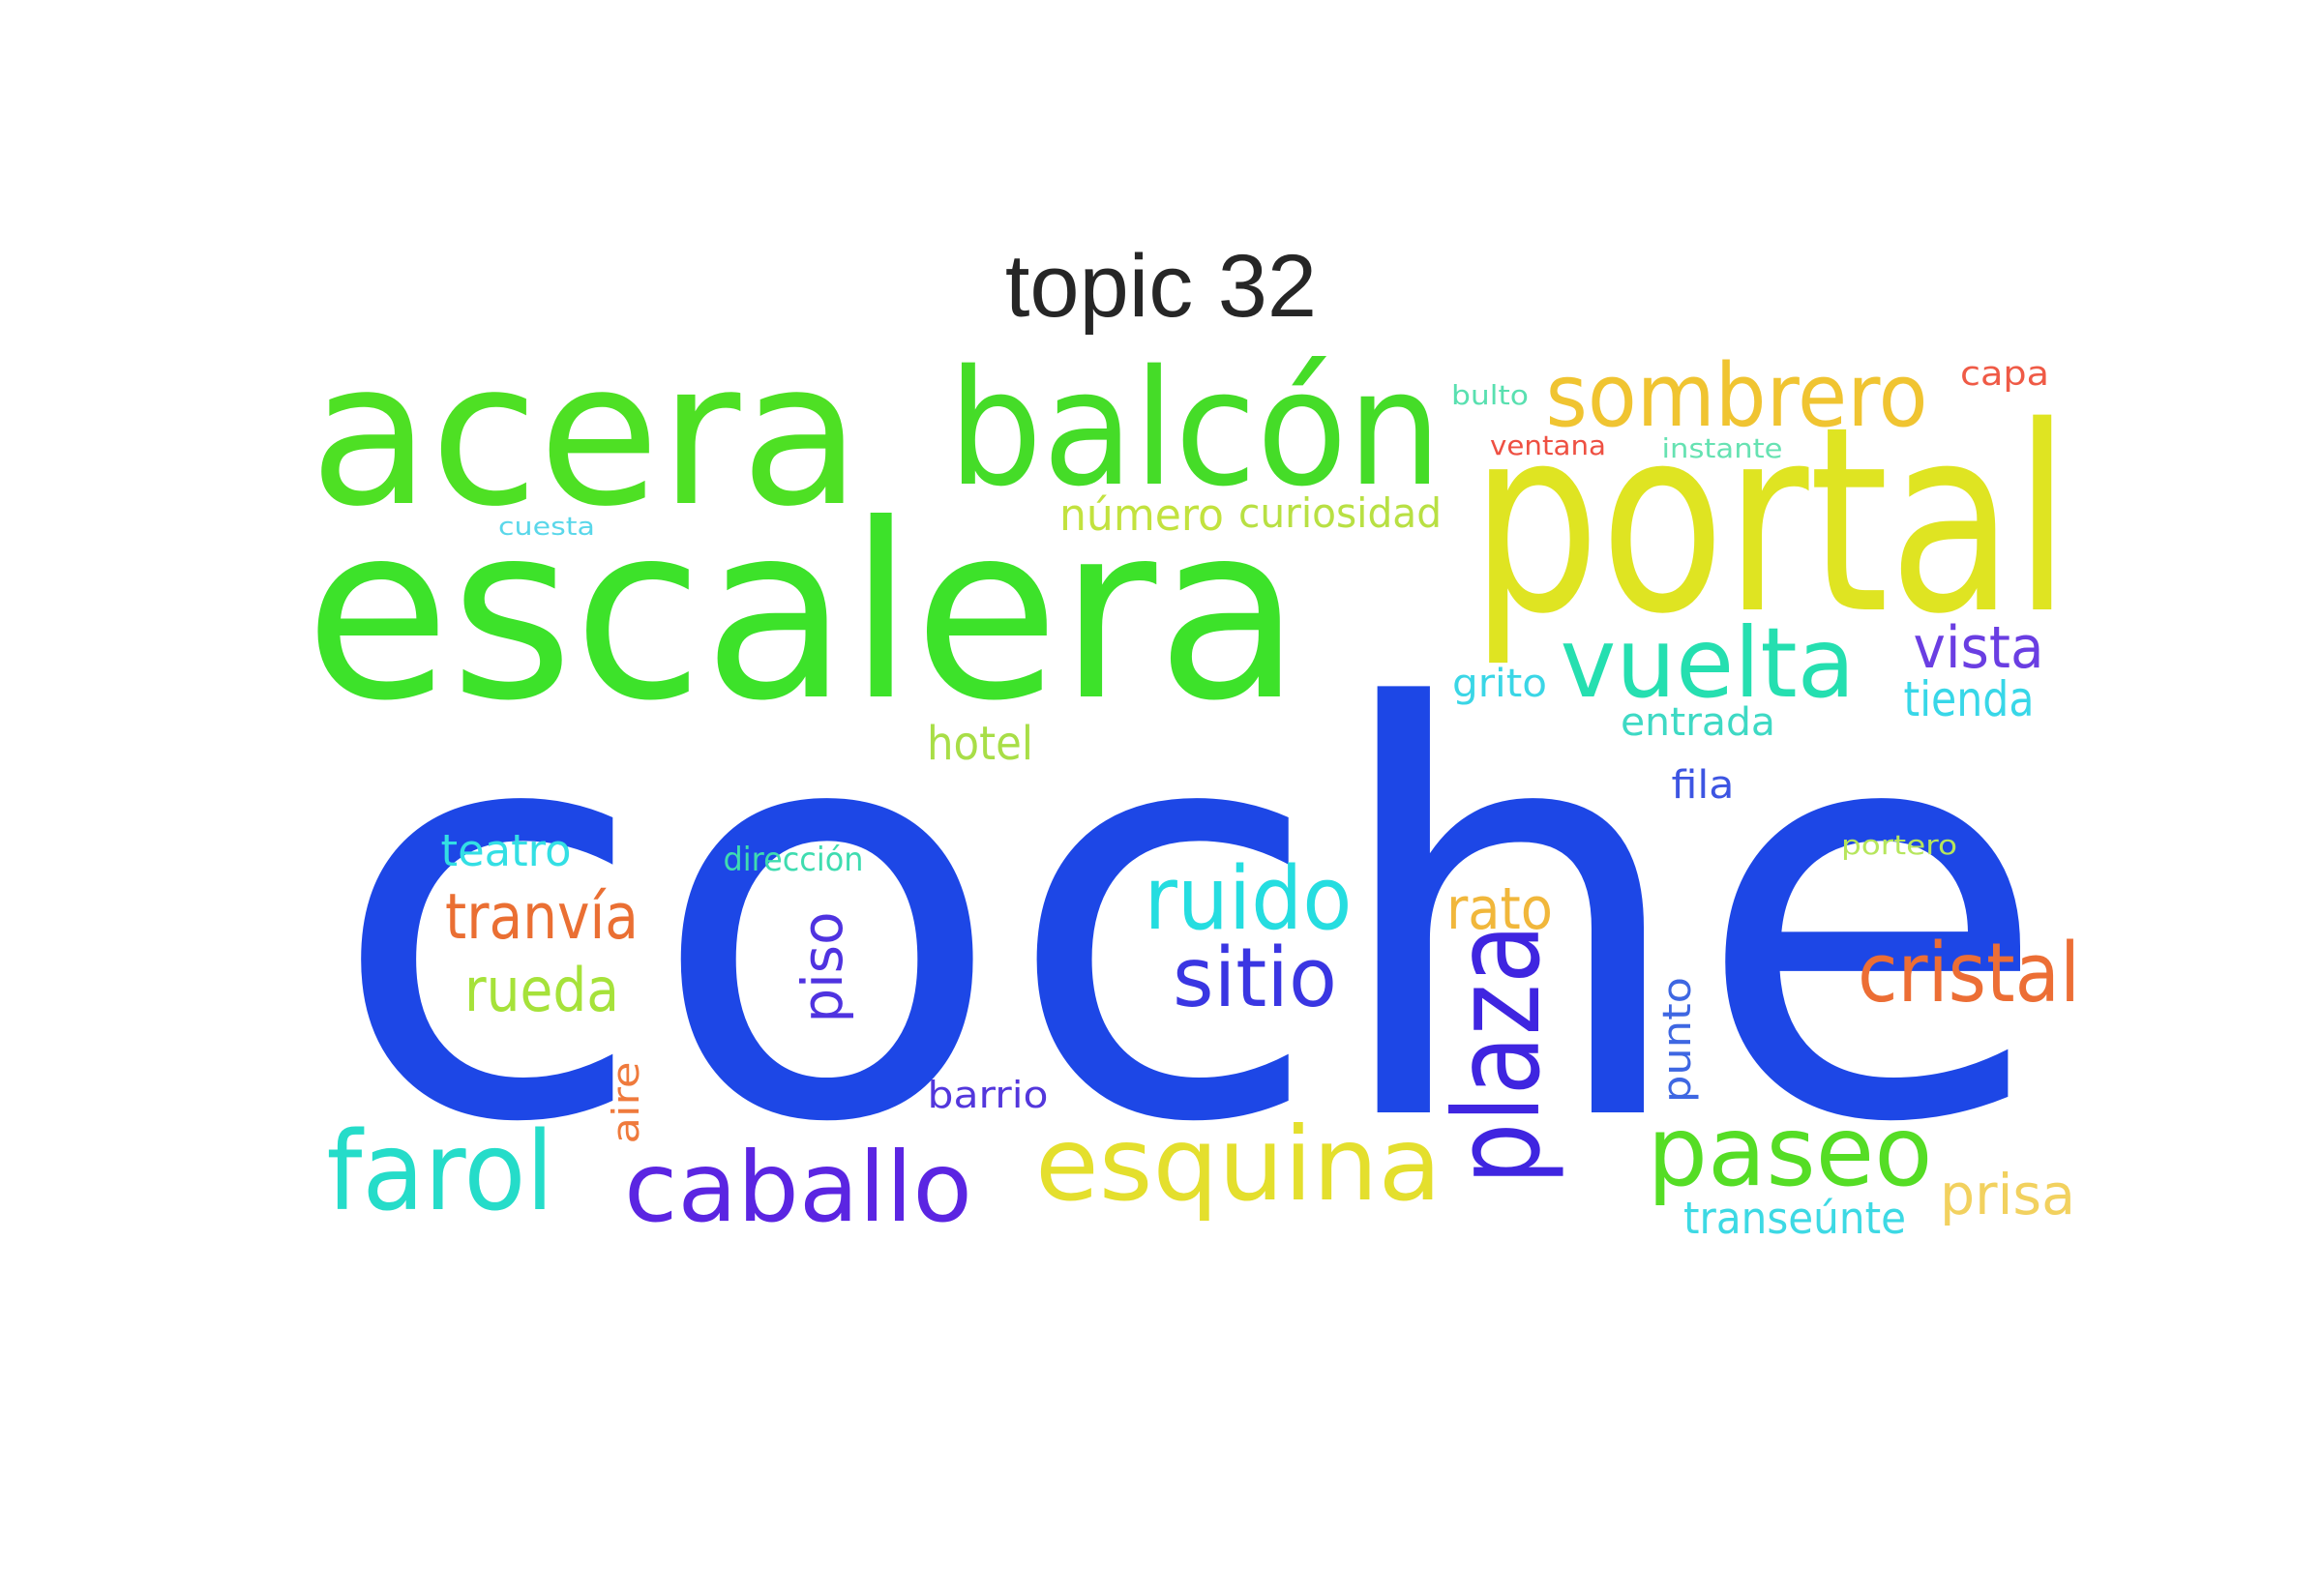 This screenshot has height=1596, width=2322. Describe the element at coordinates (506, 850) in the screenshot. I see `word-teatro: teatro` at that location.